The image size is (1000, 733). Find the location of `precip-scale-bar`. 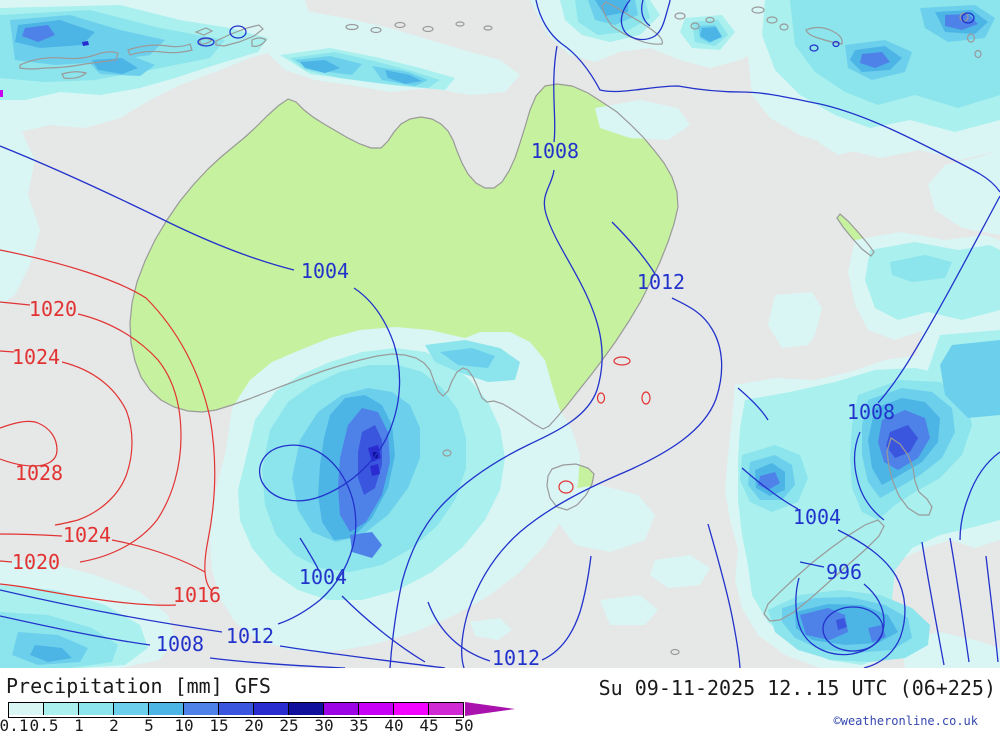

precip-scale-bar is located at coordinates (236, 710).